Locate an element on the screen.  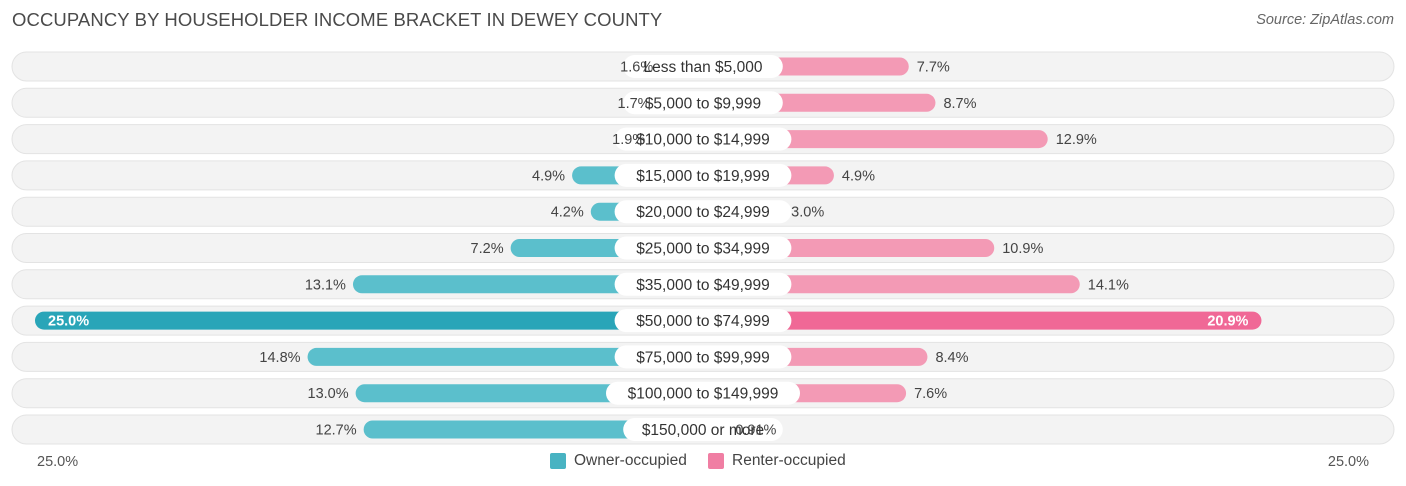
owner-value-label: 1.9% is located at coordinates (628, 140).